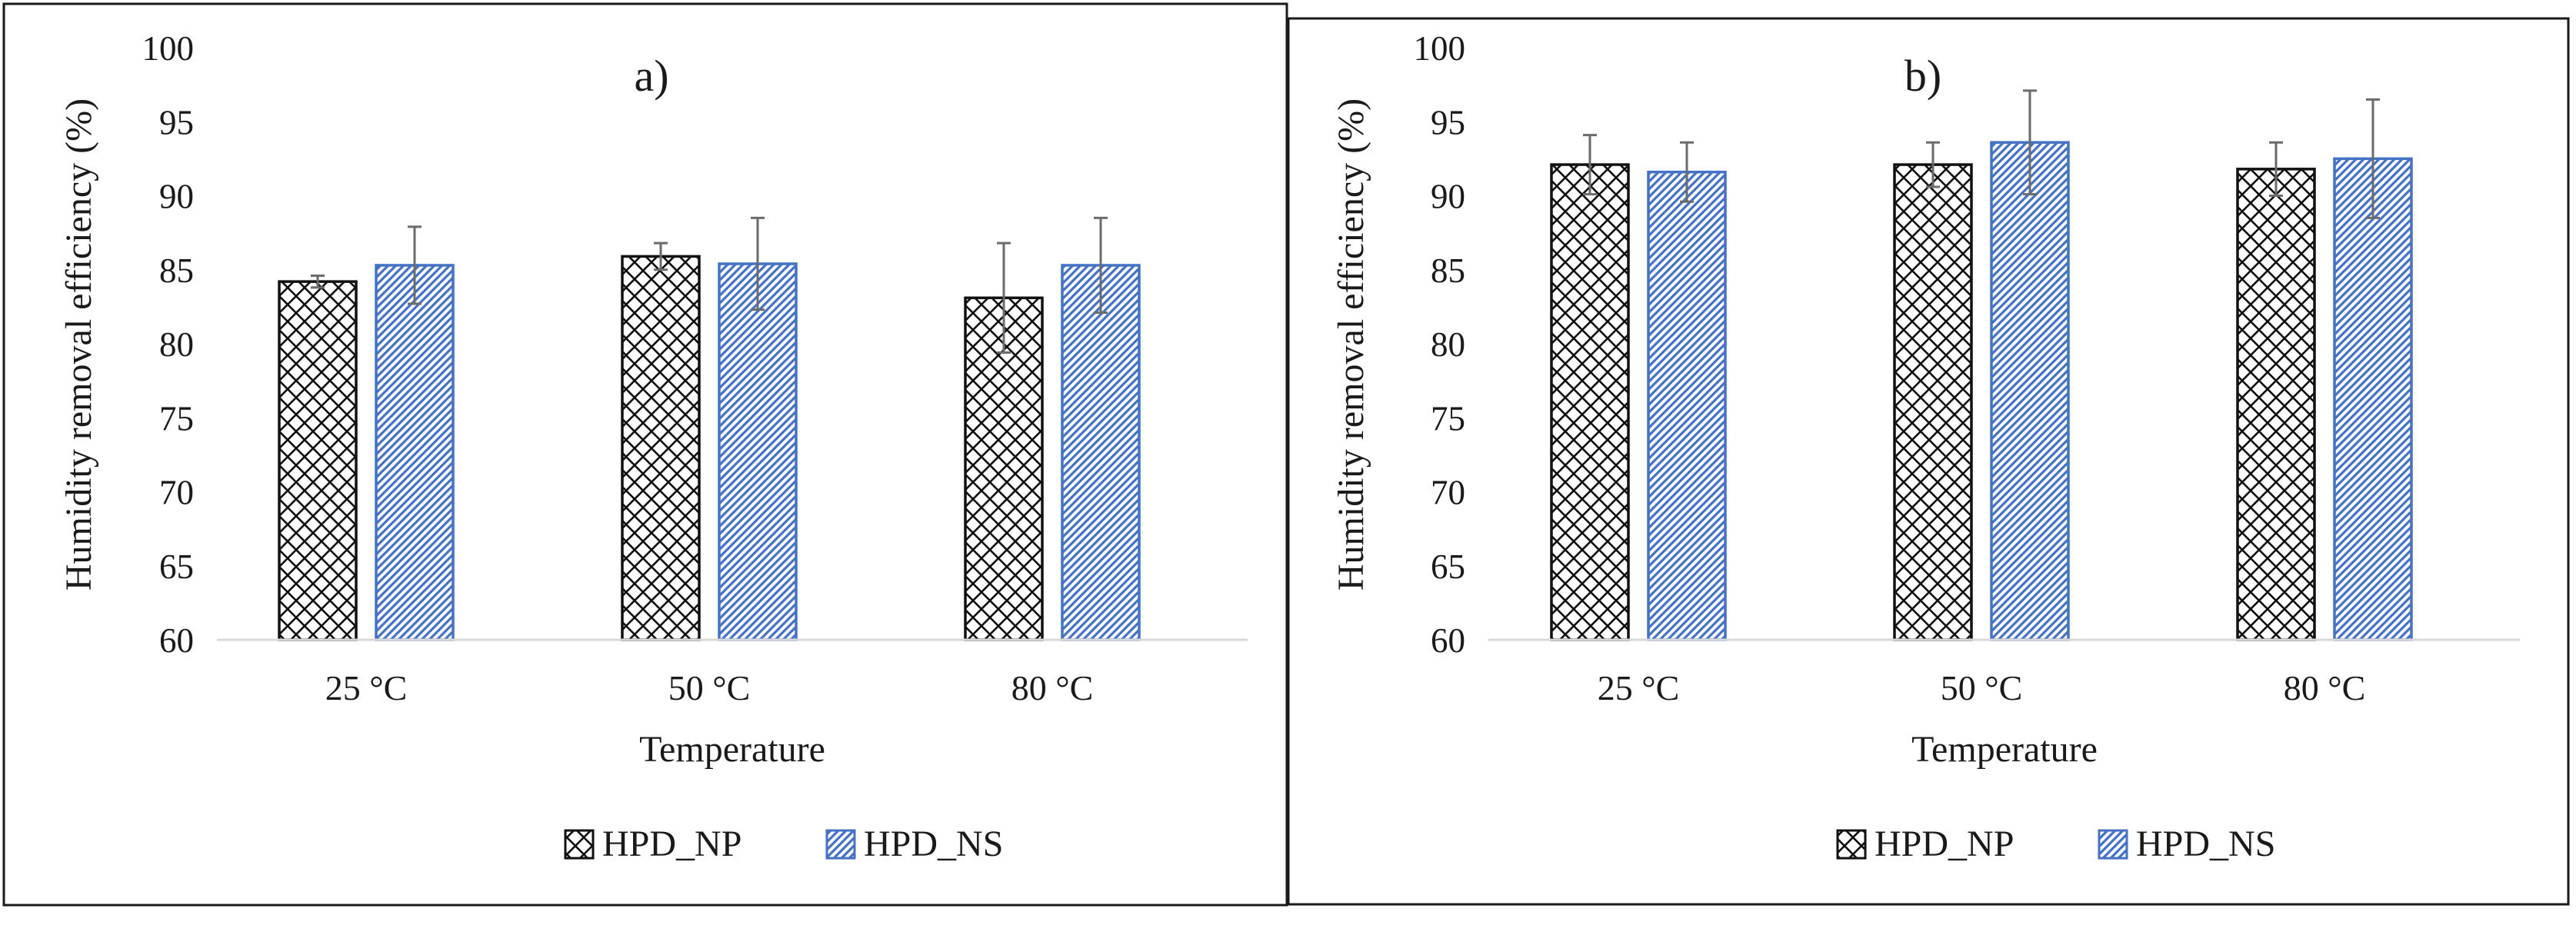  I want to click on chart-title: a), so click(651, 76).